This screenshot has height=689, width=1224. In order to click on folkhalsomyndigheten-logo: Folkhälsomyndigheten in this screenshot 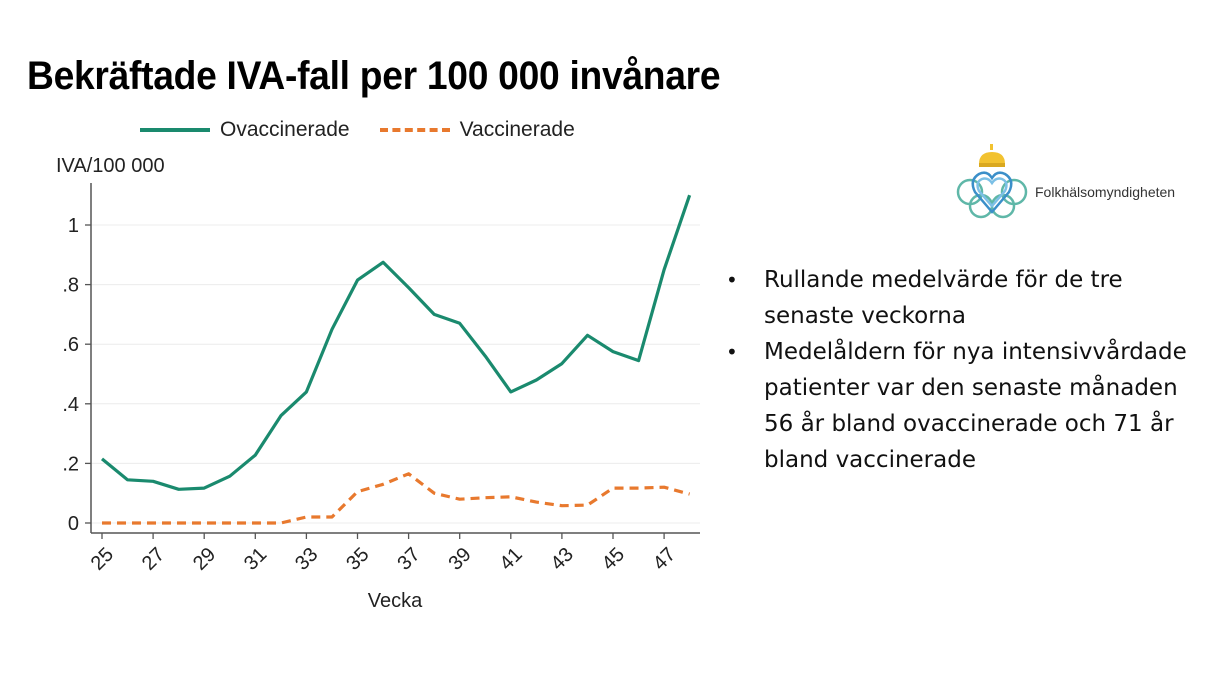, I will do `click(1075, 183)`.